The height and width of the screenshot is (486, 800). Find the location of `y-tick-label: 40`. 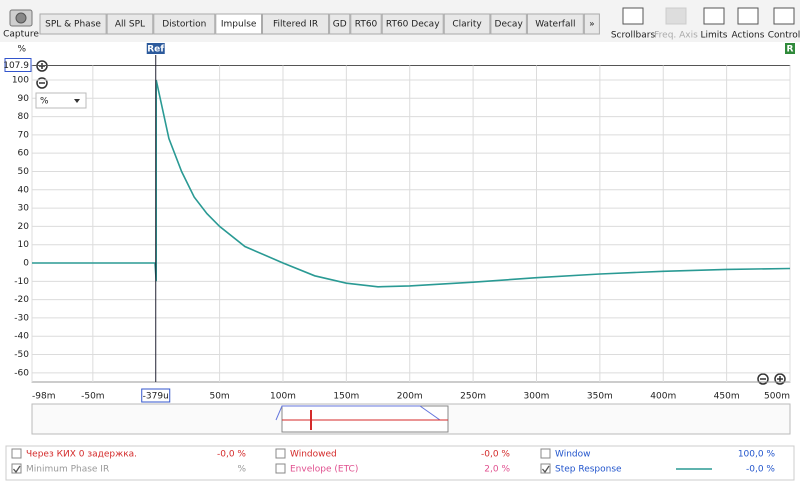

y-tick-label: 40 is located at coordinates (24, 190).